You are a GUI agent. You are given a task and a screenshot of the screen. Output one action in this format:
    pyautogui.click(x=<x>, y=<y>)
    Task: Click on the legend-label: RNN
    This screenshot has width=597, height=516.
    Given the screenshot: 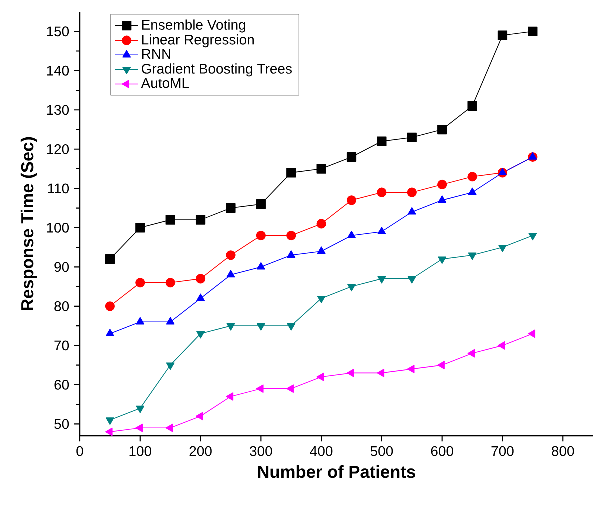 What is the action you would take?
    pyautogui.click(x=156, y=54)
    